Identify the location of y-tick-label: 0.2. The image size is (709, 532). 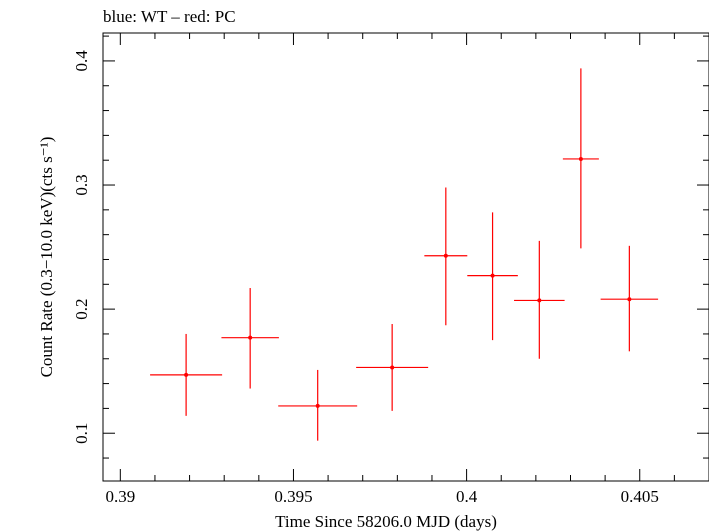
(81, 308).